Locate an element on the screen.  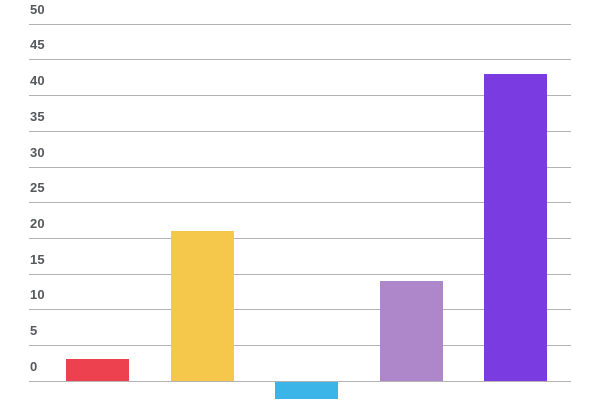
y-axis-tick-label: 20 is located at coordinates (37, 223).